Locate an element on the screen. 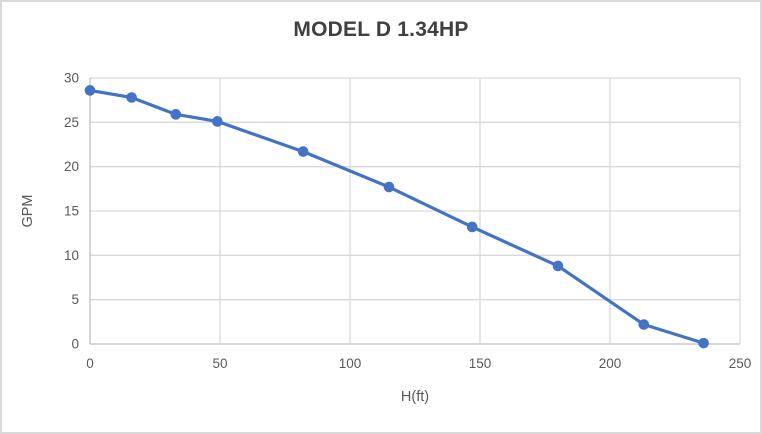  x-tick-label: 100 is located at coordinates (350, 363).